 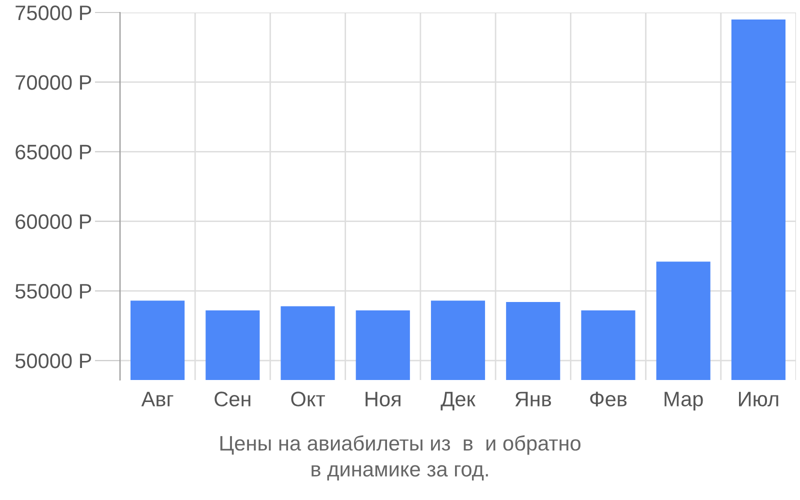 I want to click on y-tick-label: 70000 Р, so click(x=54, y=82).